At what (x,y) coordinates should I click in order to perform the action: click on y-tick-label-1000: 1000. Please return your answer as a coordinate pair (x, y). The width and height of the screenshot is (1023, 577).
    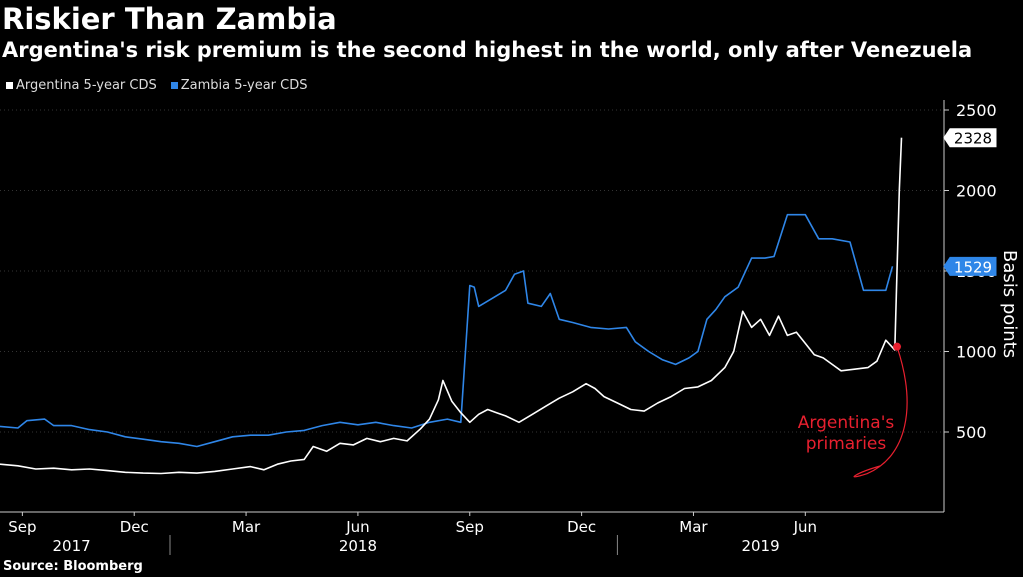
    Looking at the image, I should click on (976, 352).